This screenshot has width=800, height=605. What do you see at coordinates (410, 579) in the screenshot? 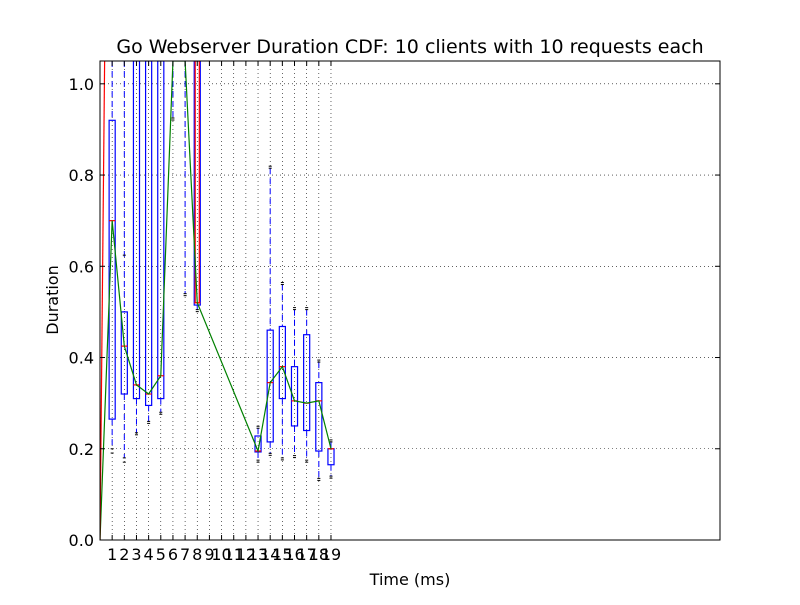
I see `x-axis-label: Time (ms)` at bounding box center [410, 579].